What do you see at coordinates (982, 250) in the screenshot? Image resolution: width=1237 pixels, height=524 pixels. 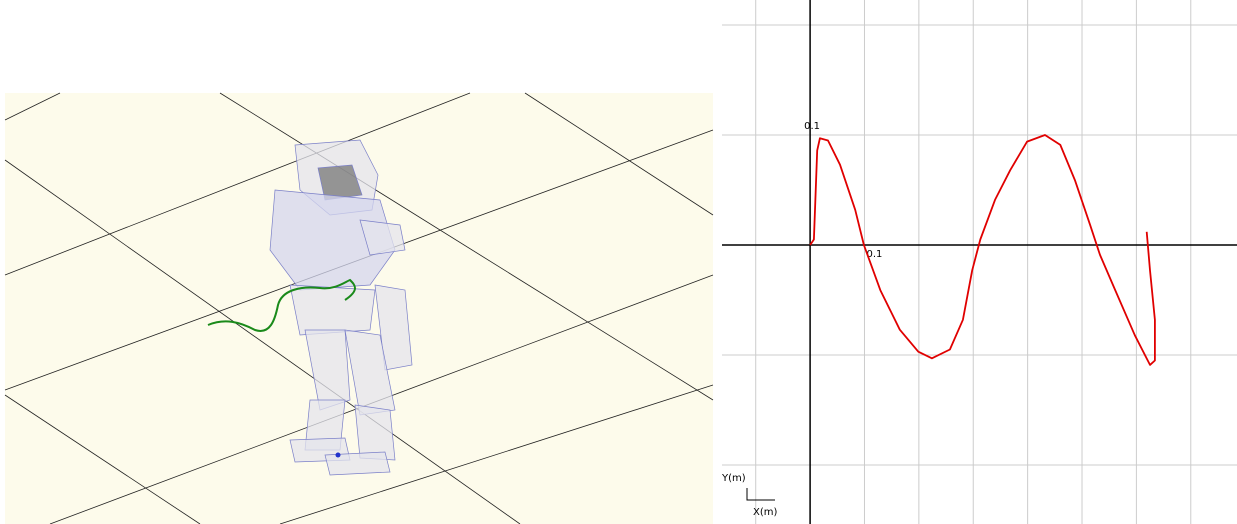 I see `trajectory-line` at bounding box center [982, 250].